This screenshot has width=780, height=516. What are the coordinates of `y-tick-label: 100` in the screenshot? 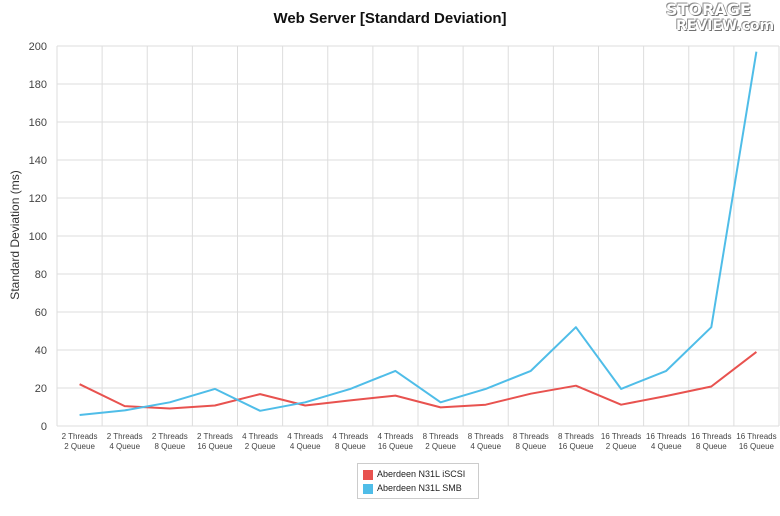 It's located at (38, 237).